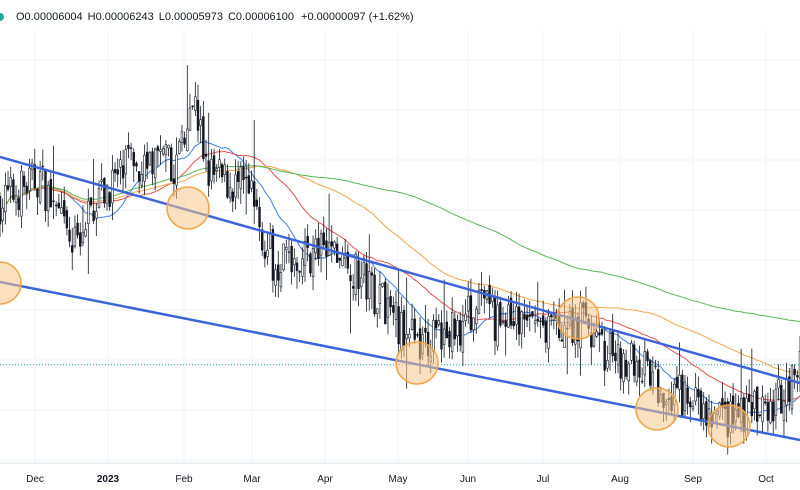  Describe the element at coordinates (325, 479) in the screenshot. I see `x-tick-label: Apr` at that location.